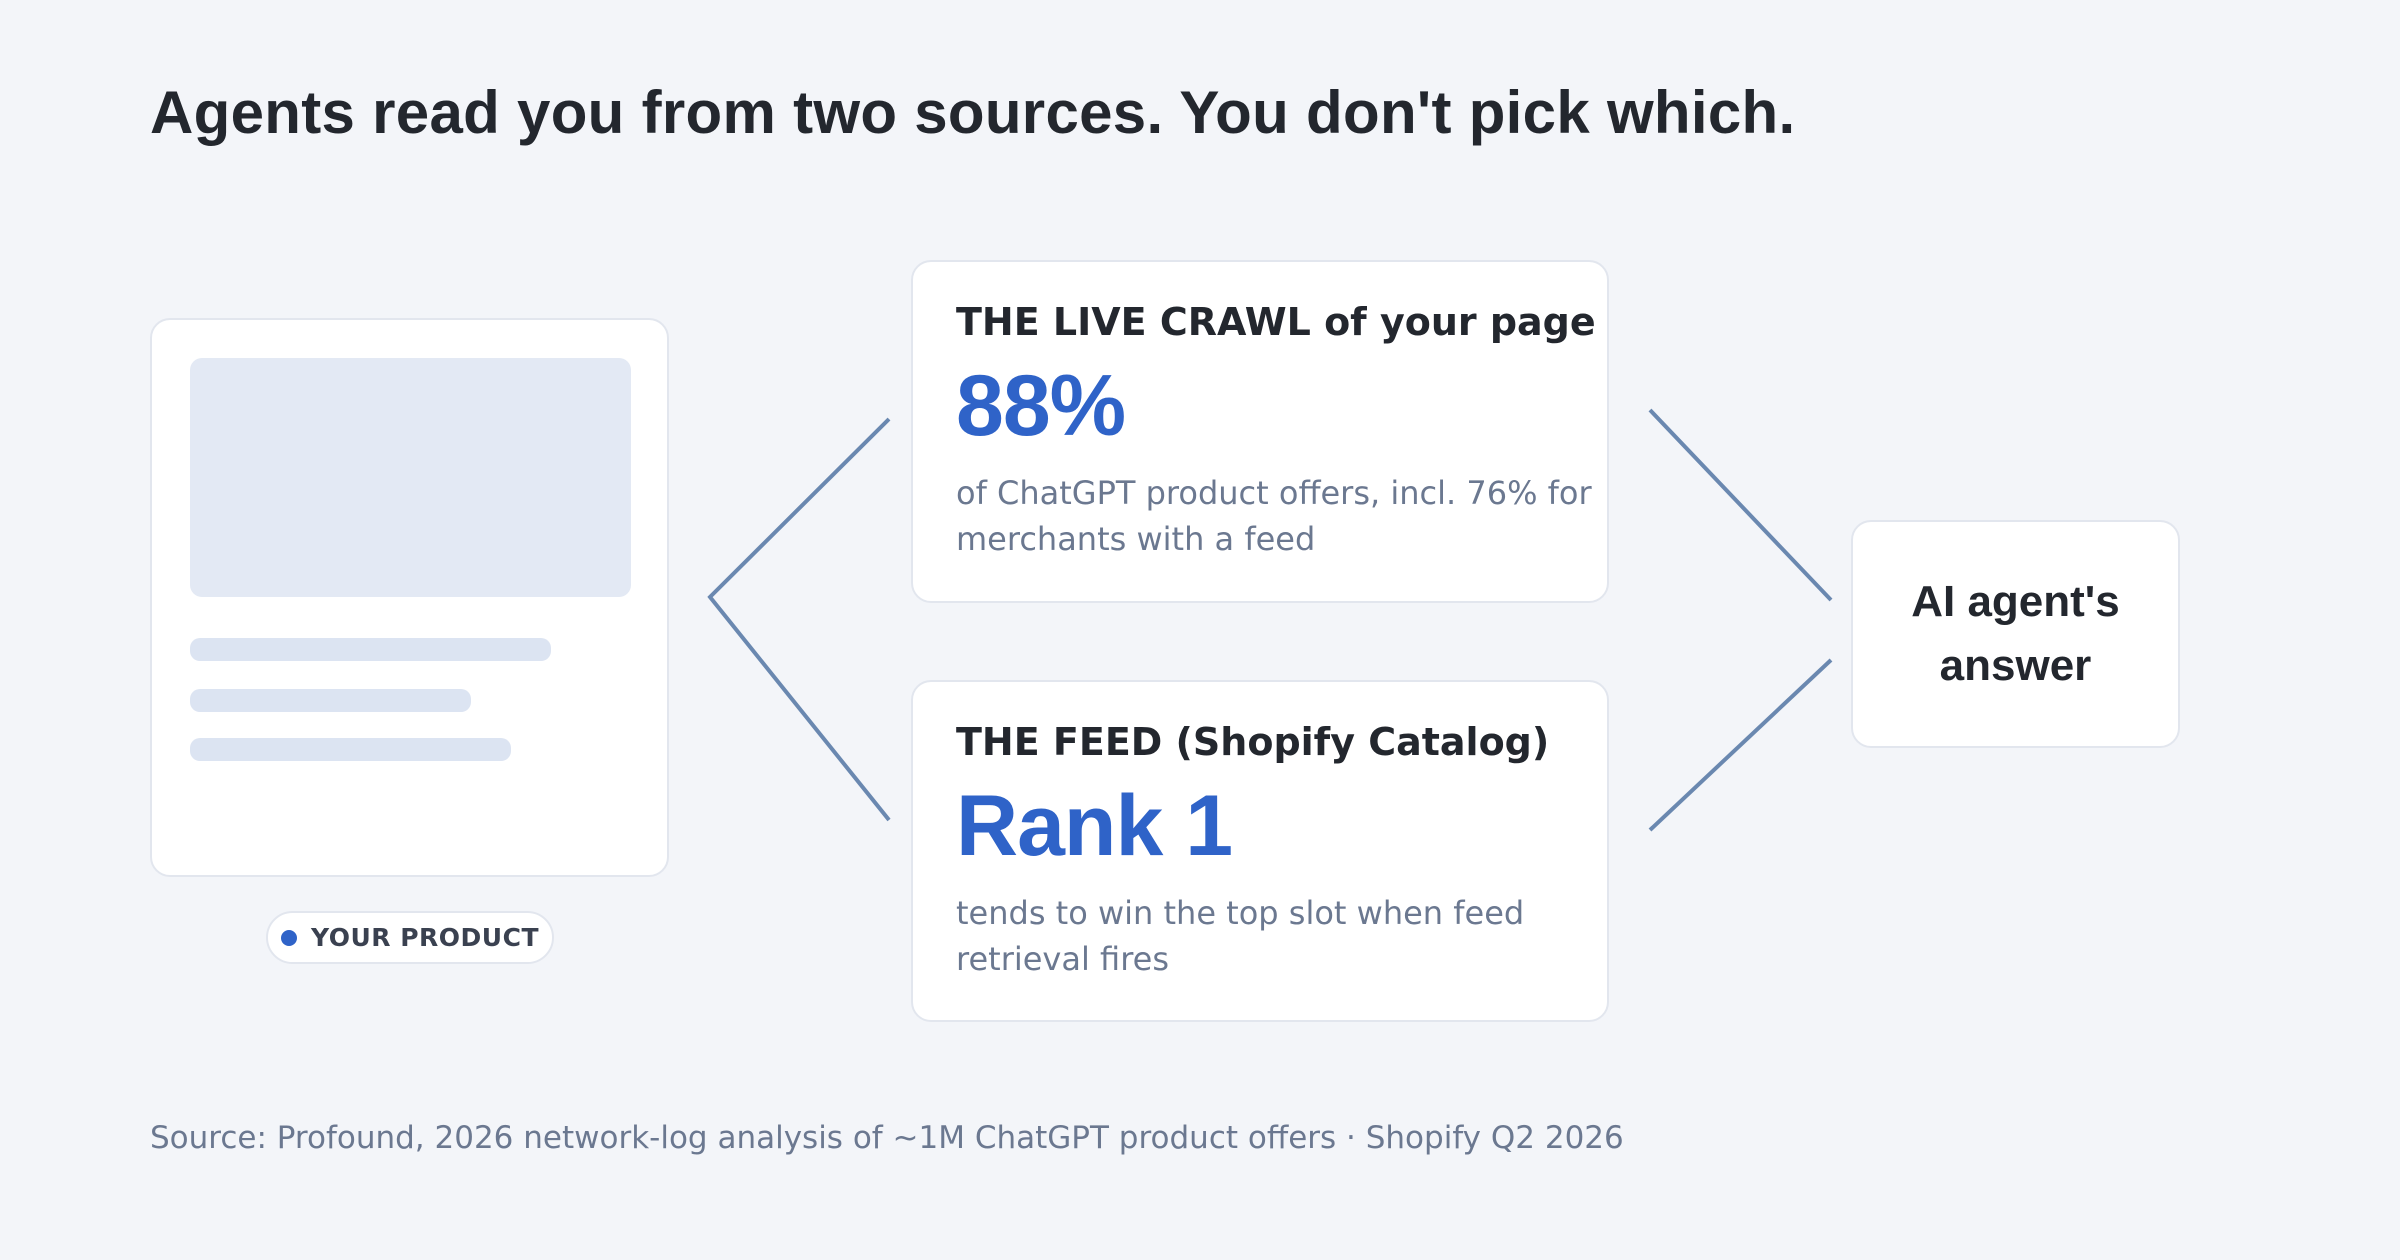 Image resolution: width=2400 pixels, height=1260 pixels. What do you see at coordinates (1276, 322) in the screenshot?
I see `source-heading: THE LIVE CRAWL of your page` at bounding box center [1276, 322].